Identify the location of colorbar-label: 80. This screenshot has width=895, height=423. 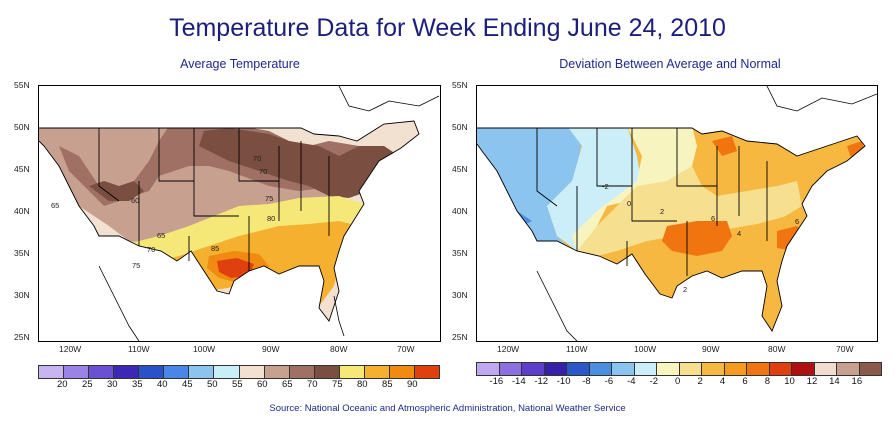
(362, 384).